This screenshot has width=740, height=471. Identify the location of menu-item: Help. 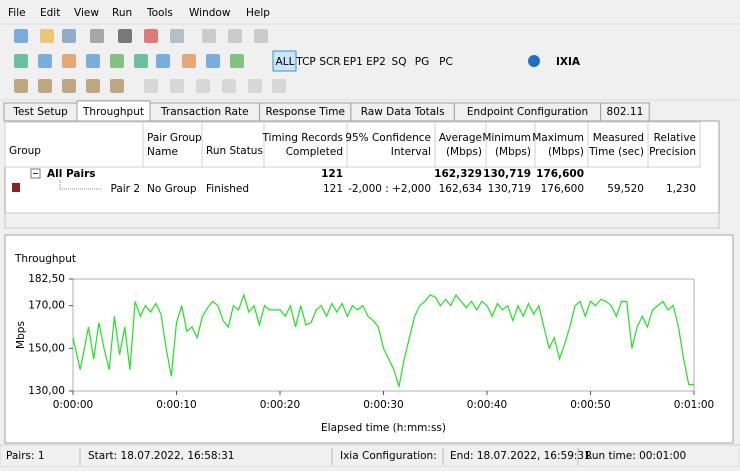
(258, 13).